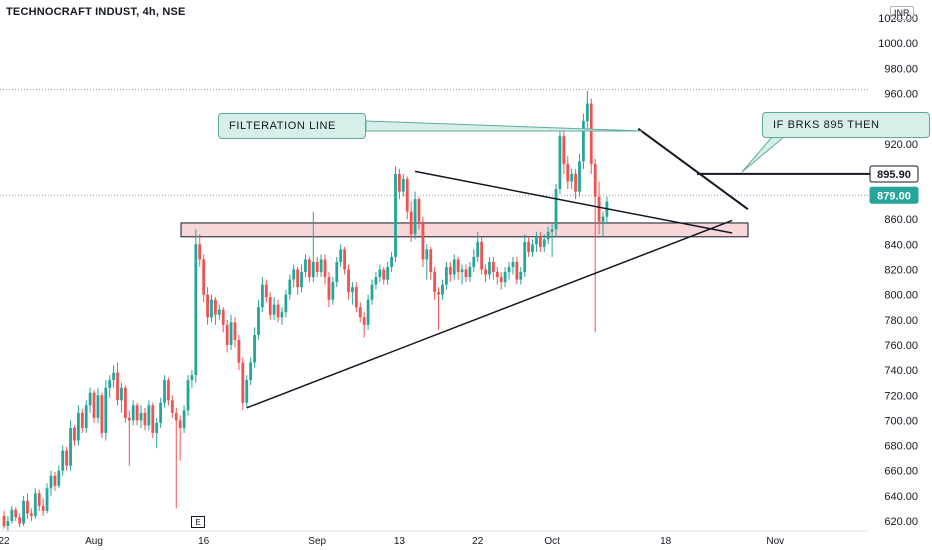 The image size is (932, 550). Describe the element at coordinates (434, 538) in the screenshot. I see `time-axis: 22 Aug 16 Sep 13 22 Oct 18 Nov` at that location.